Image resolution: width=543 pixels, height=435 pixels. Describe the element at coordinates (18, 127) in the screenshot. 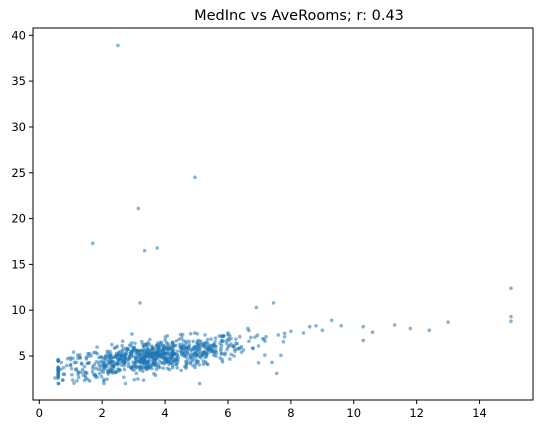

I see `y-tick-label: 30` at that location.